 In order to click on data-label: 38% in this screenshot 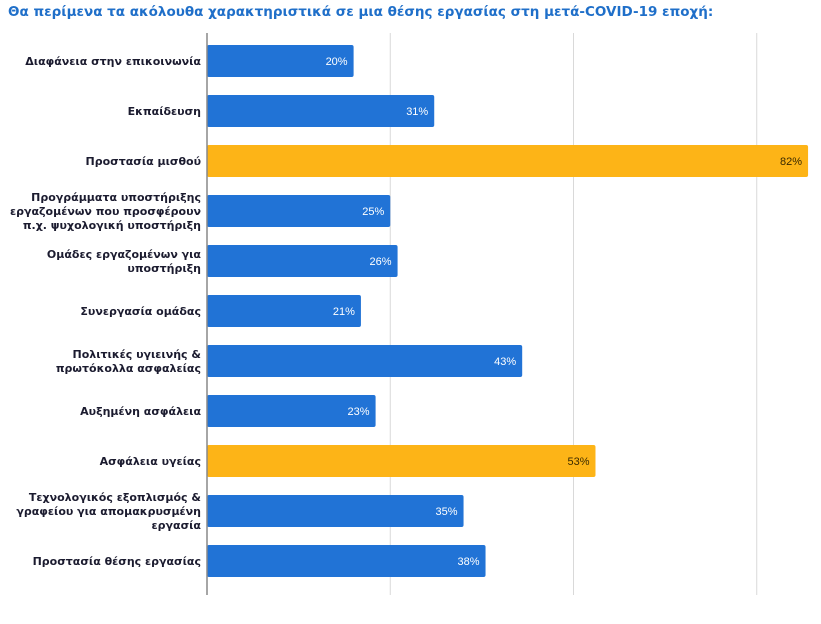, I will do `click(469, 562)`.